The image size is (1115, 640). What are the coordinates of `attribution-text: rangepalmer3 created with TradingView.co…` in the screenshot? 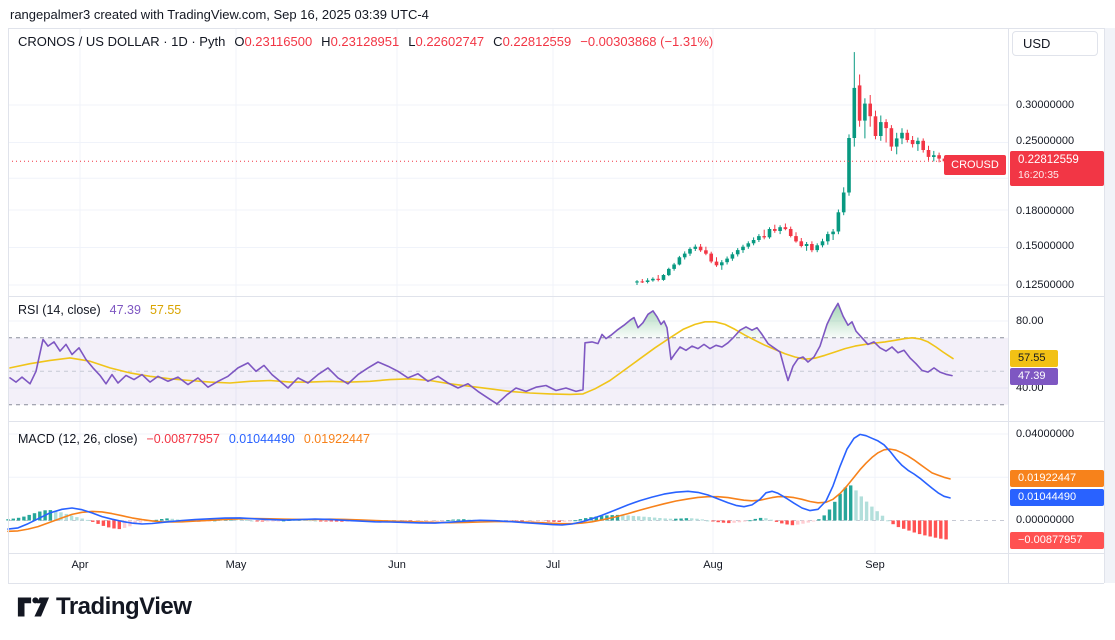 It's located at (219, 14).